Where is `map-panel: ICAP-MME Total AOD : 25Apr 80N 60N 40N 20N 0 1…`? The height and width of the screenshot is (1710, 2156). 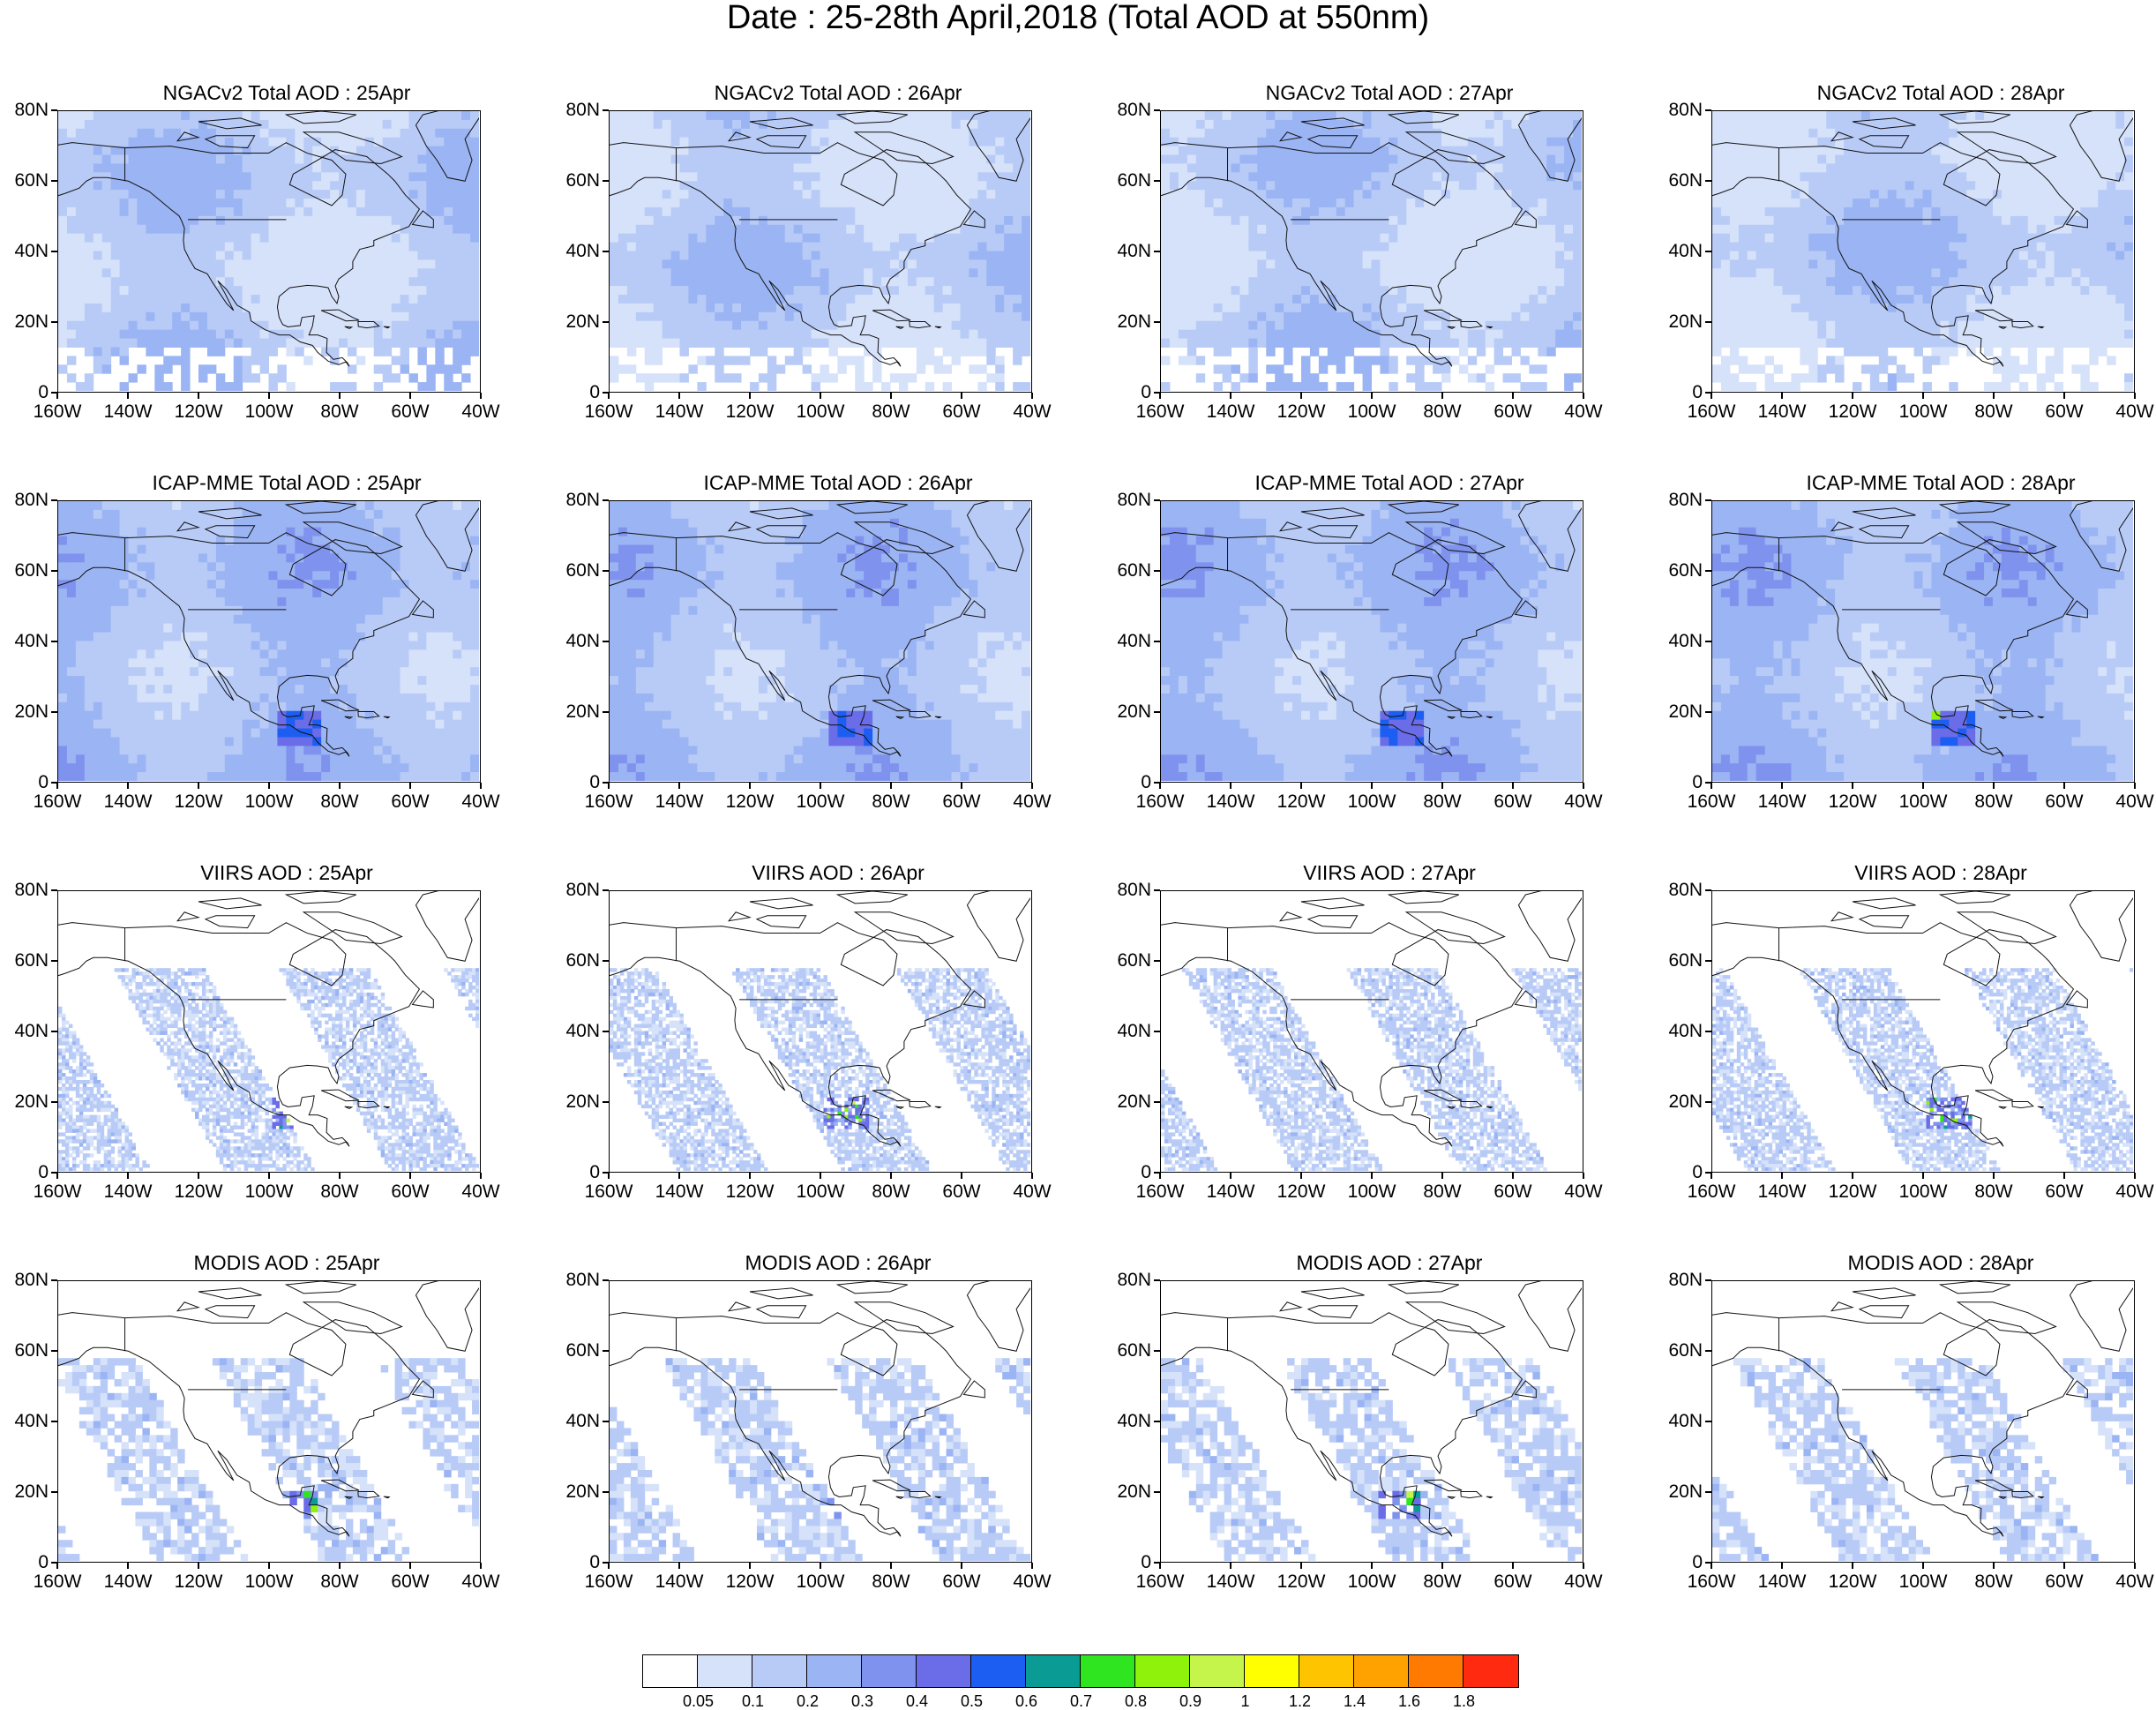
map-panel: ICAP-MME Total AOD : 25Apr 80N 60N 40N 20N 0 1… is located at coordinates (280, 643).